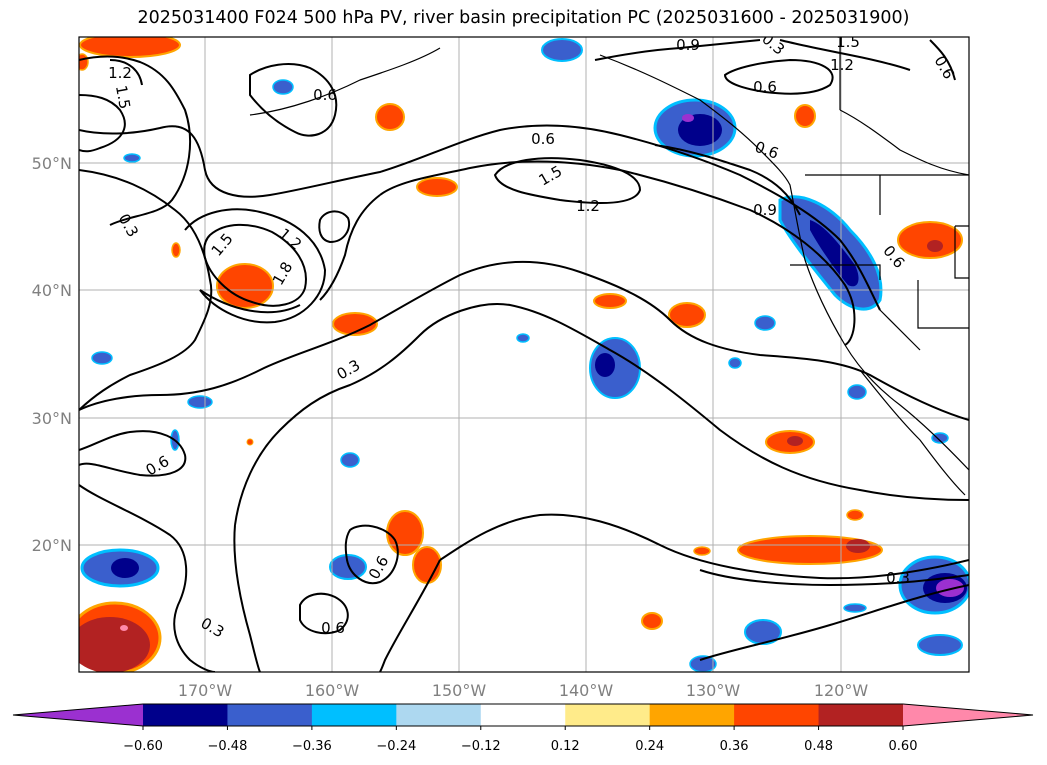 The image size is (1047, 765). I want to click on lon-axis: 170°W 160°W 150°W 140°W 130°W 120°W, so click(523, 690).